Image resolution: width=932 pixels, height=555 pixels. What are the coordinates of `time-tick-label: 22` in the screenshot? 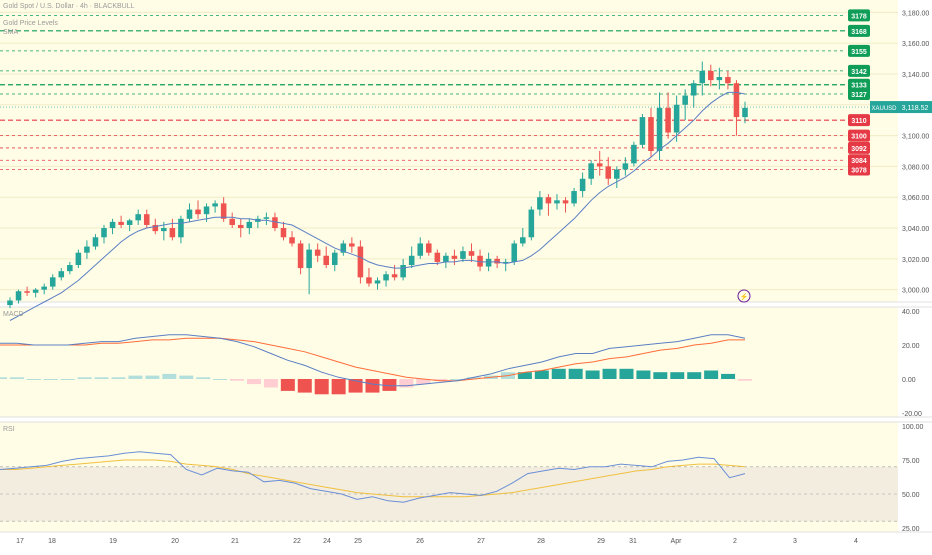 It's located at (297, 541).